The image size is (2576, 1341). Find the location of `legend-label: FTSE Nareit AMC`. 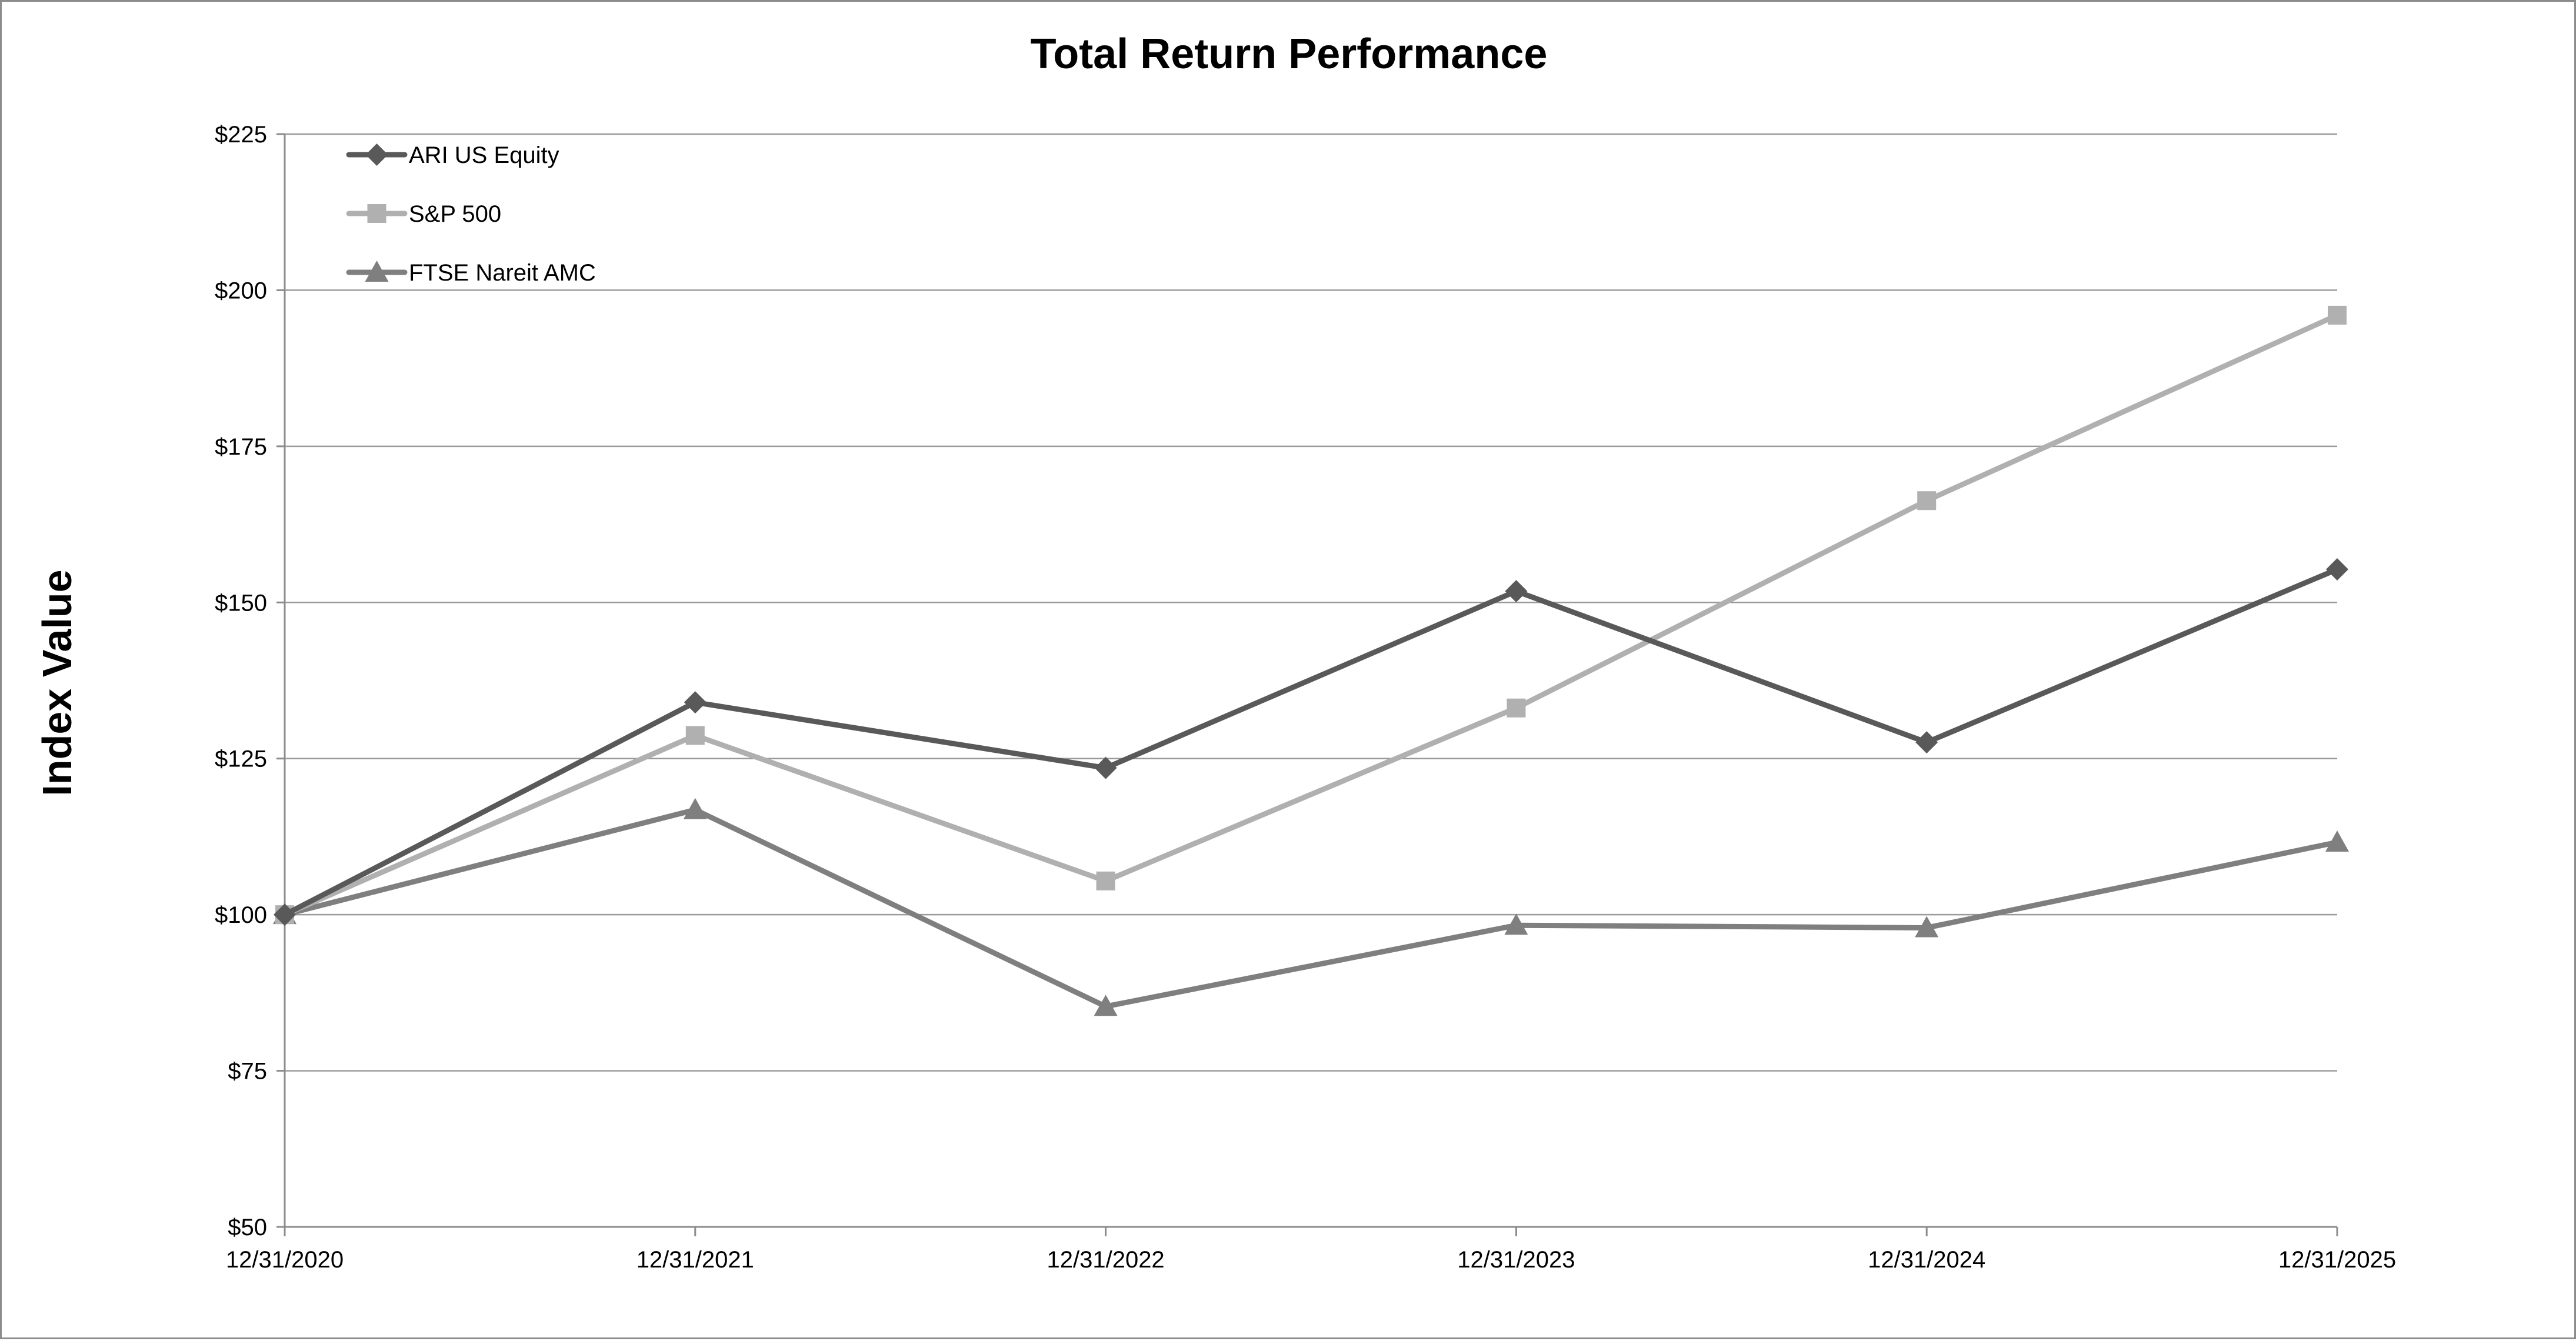

legend-label: FTSE Nareit AMC is located at coordinates (502, 273).